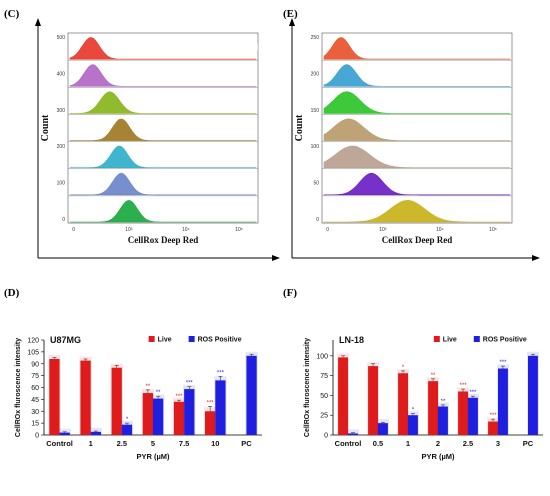  Describe the element at coordinates (207, 183) in the screenshot. I see `histogram-row-label: 10 µM` at that location.